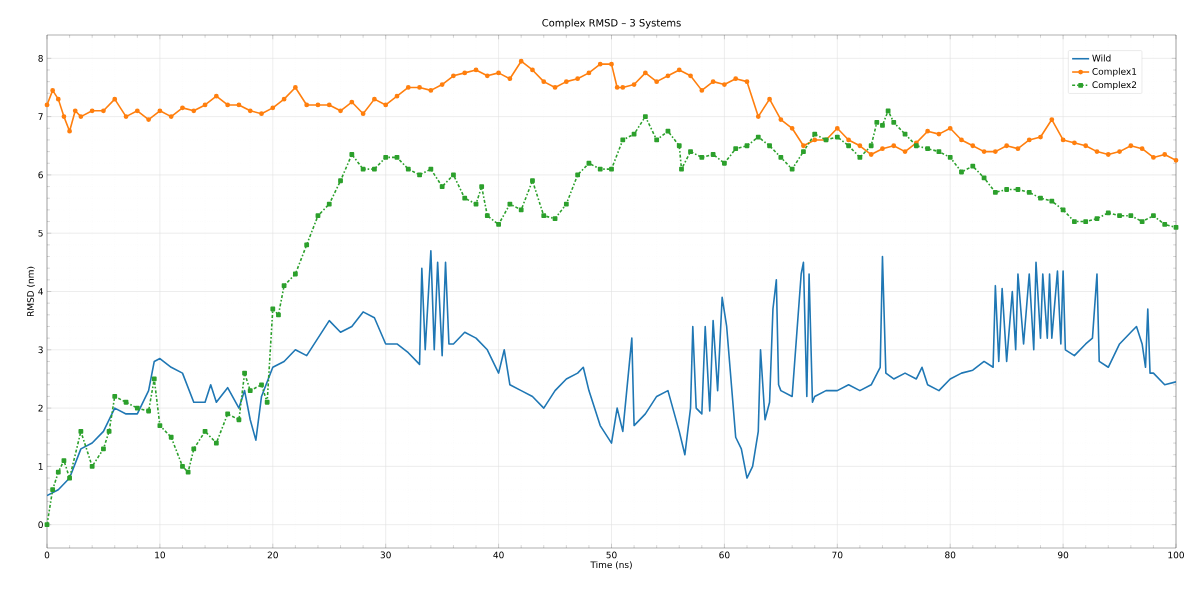 The width and height of the screenshot is (1191, 592). What do you see at coordinates (40, 466) in the screenshot?
I see `y-tick-label: 1` at bounding box center [40, 466].